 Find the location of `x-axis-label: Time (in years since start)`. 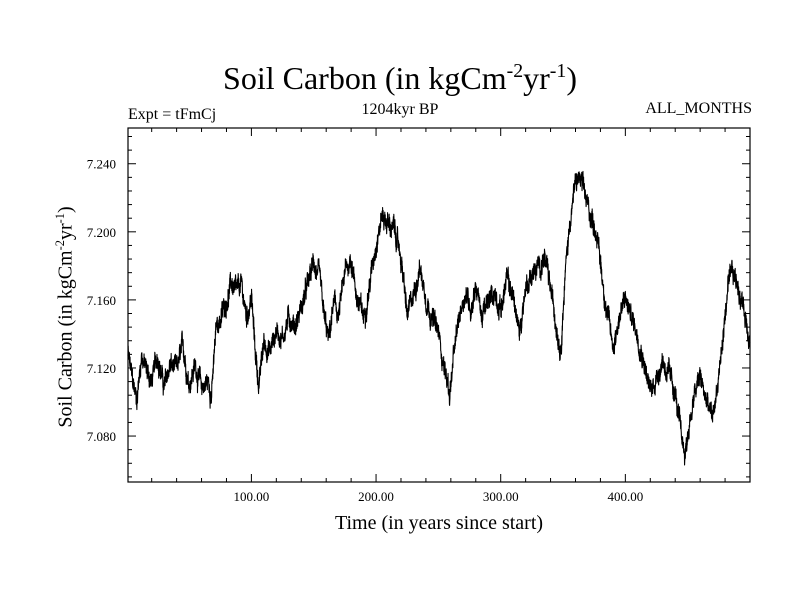

x-axis-label: Time (in years since start) is located at coordinates (439, 523).